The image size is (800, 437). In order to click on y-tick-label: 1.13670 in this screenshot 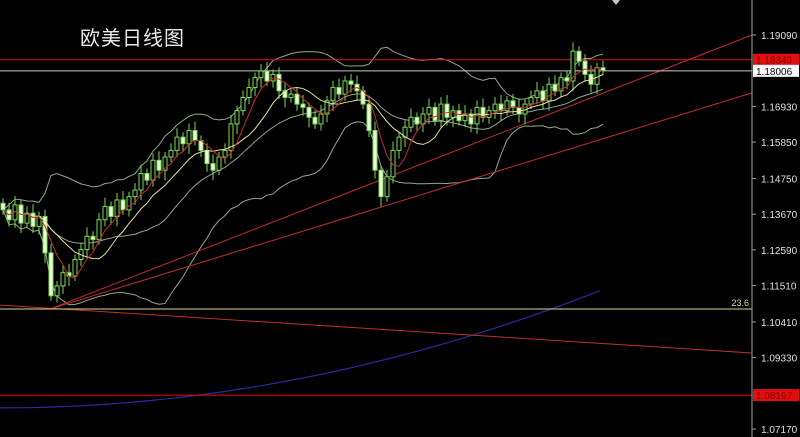, I will do `click(779, 215)`.